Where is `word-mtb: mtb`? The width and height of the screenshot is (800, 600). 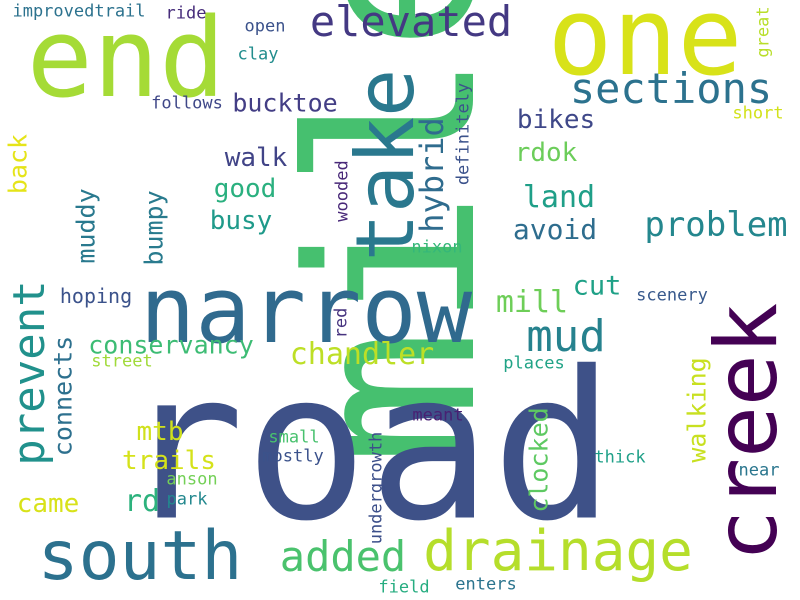
word-mtb: mtb is located at coordinates (160, 432).